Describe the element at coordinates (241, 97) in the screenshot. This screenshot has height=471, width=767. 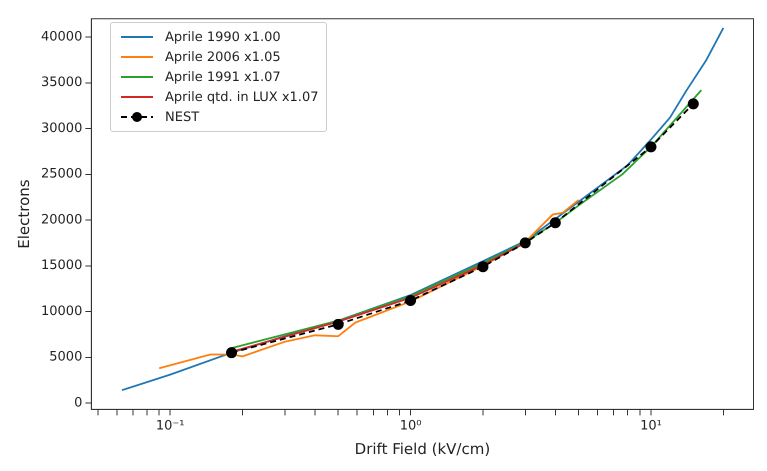
I see `legend-label: Aprile qtd. in LUX x1.07` at that location.